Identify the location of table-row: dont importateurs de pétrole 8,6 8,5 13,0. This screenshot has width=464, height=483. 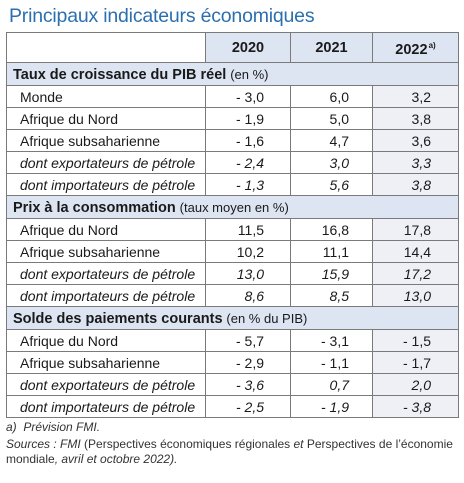
(232, 295).